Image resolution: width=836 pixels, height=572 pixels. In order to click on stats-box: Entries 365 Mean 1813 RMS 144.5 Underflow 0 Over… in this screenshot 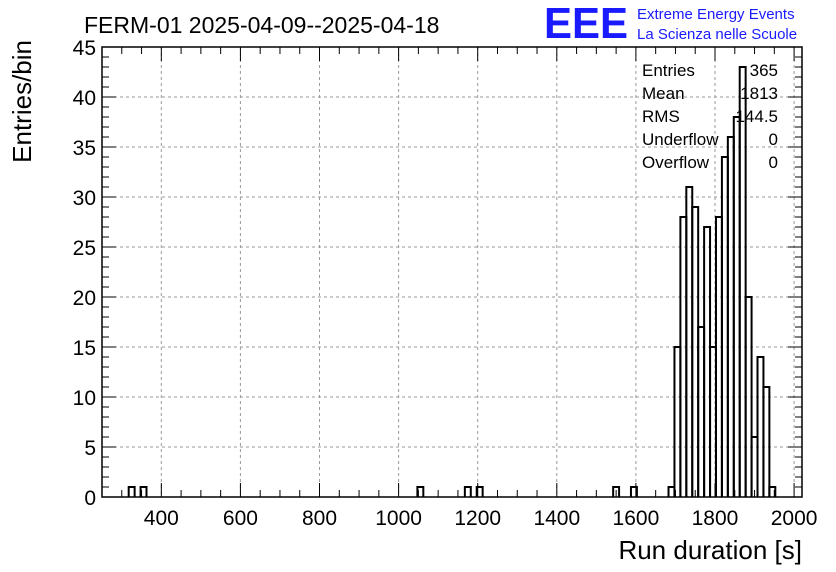, I will do `click(710, 116)`.